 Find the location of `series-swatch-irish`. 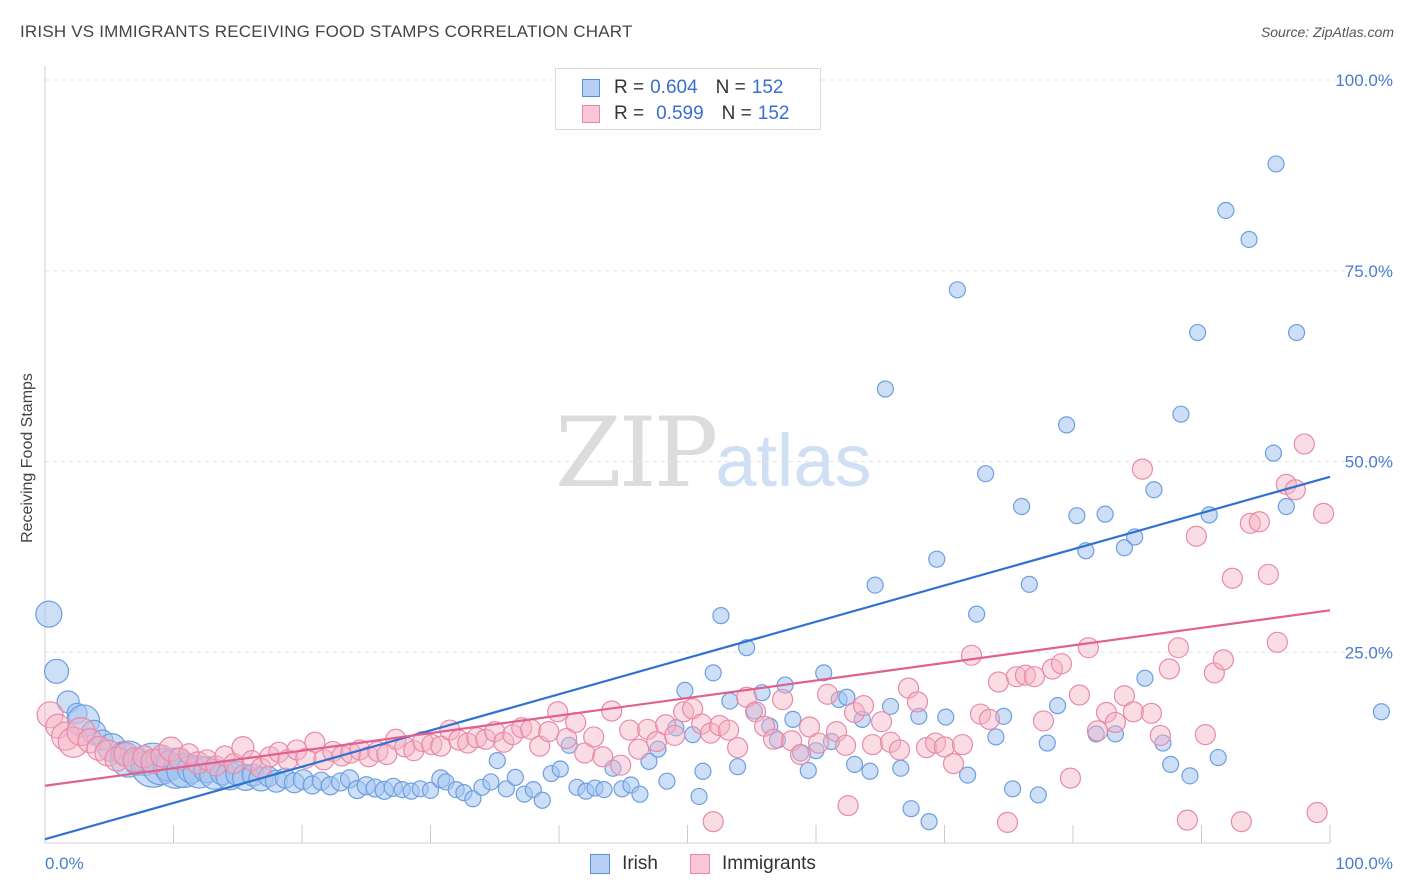

series-swatch-irish is located at coordinates (600, 864).